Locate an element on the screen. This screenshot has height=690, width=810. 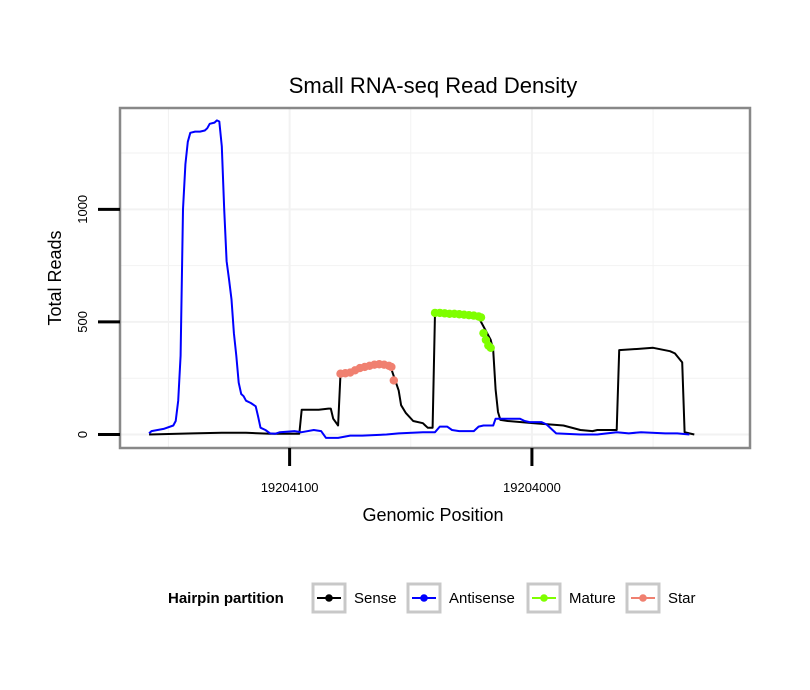
x-tick-label: 19204100 is located at coordinates (290, 487).